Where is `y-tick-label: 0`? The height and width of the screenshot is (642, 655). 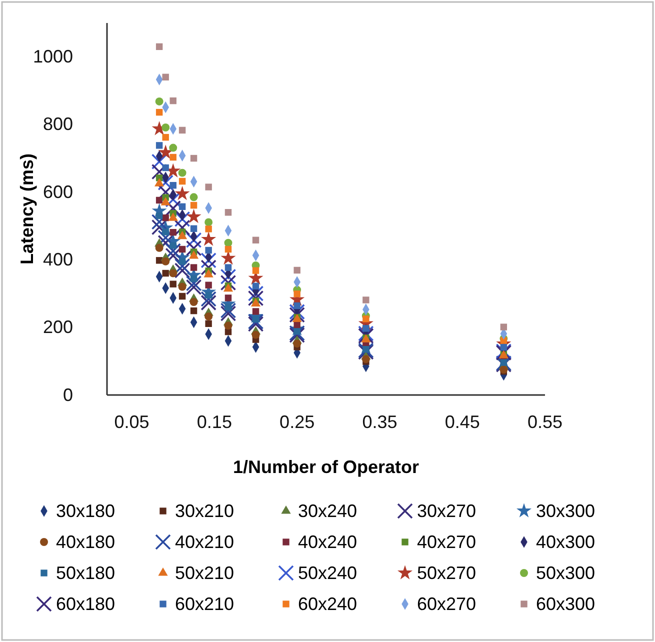 y-tick-label: 0 is located at coordinates (67, 394).